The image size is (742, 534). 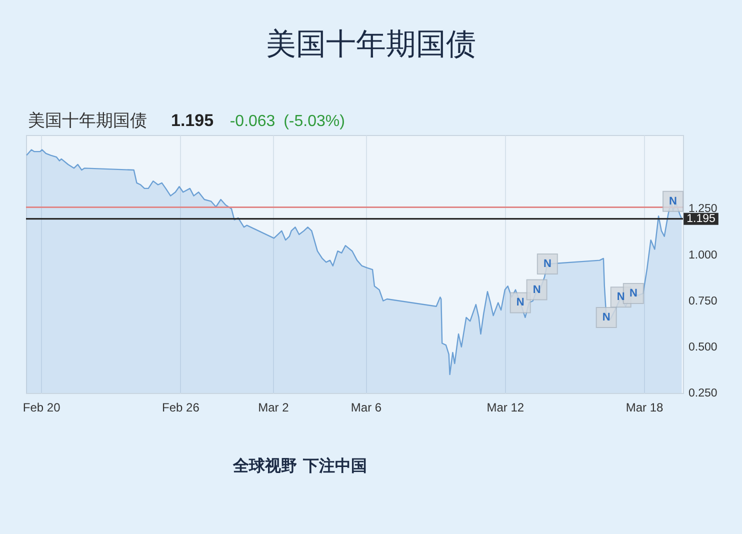 What do you see at coordinates (703, 394) in the screenshot?
I see `y-tick-label: 0.250` at bounding box center [703, 394].